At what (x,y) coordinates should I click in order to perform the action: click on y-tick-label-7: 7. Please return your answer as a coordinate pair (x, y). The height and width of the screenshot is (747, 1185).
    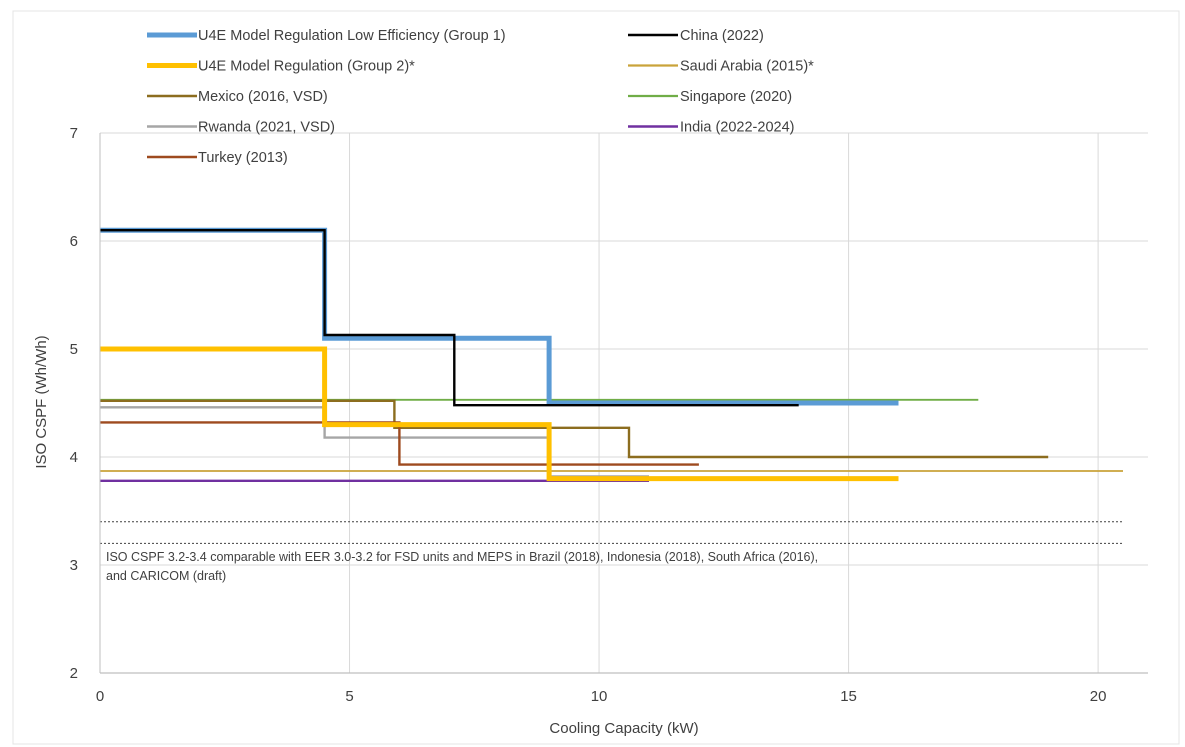
    Looking at the image, I should click on (74, 133).